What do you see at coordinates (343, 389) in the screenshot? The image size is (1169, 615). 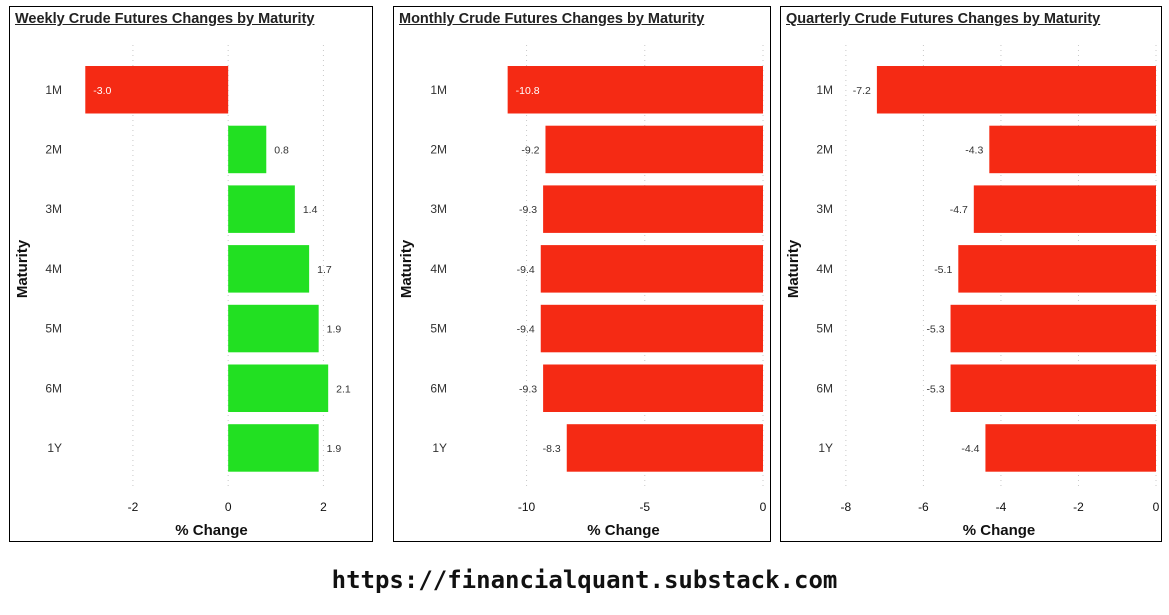 I see `value-label: 2.1` at bounding box center [343, 389].